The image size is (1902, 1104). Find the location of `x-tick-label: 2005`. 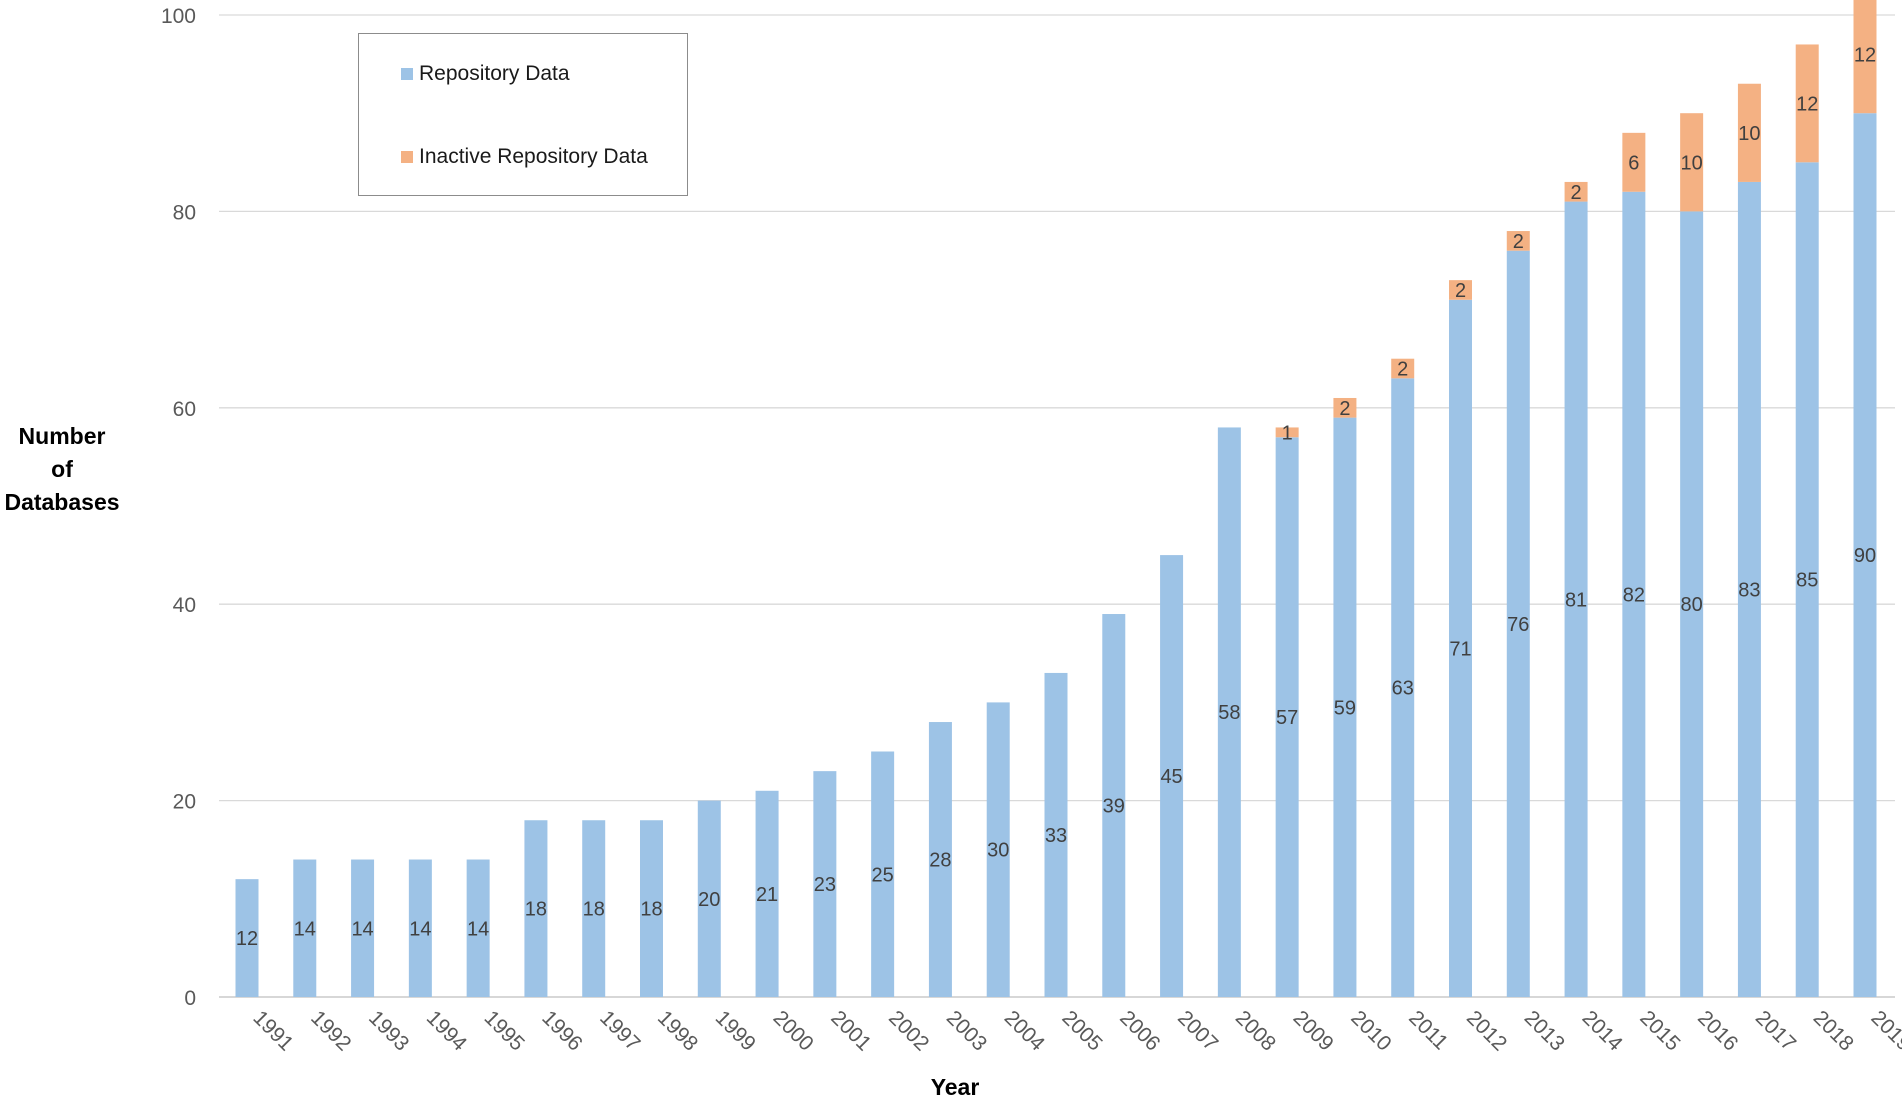

x-tick-label: 2005 is located at coordinates (1081, 1030).